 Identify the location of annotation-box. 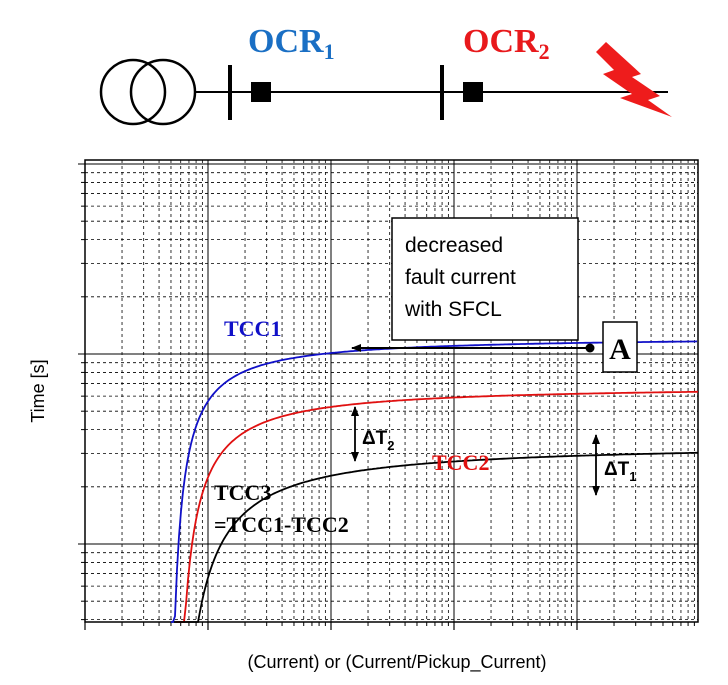
(485, 279).